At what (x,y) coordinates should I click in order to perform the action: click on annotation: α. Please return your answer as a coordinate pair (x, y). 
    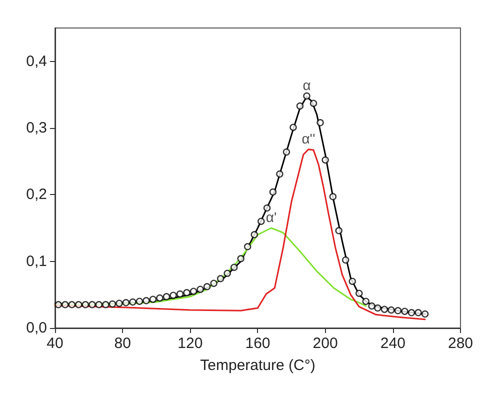
    Looking at the image, I should click on (306, 85).